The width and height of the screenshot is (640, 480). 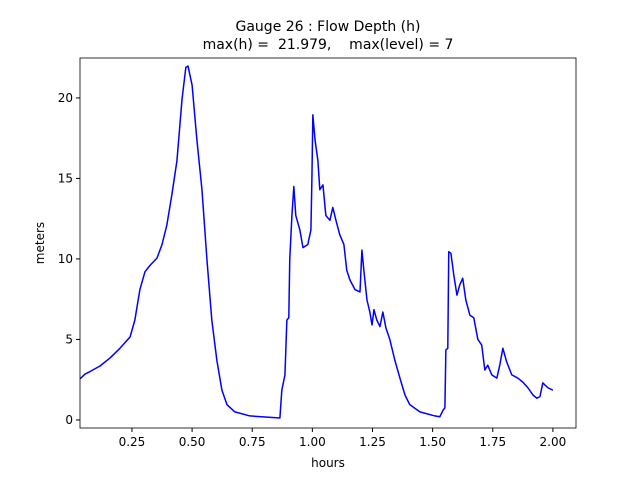 What do you see at coordinates (553, 442) in the screenshot?
I see `x-tick-label: 2.00` at bounding box center [553, 442].